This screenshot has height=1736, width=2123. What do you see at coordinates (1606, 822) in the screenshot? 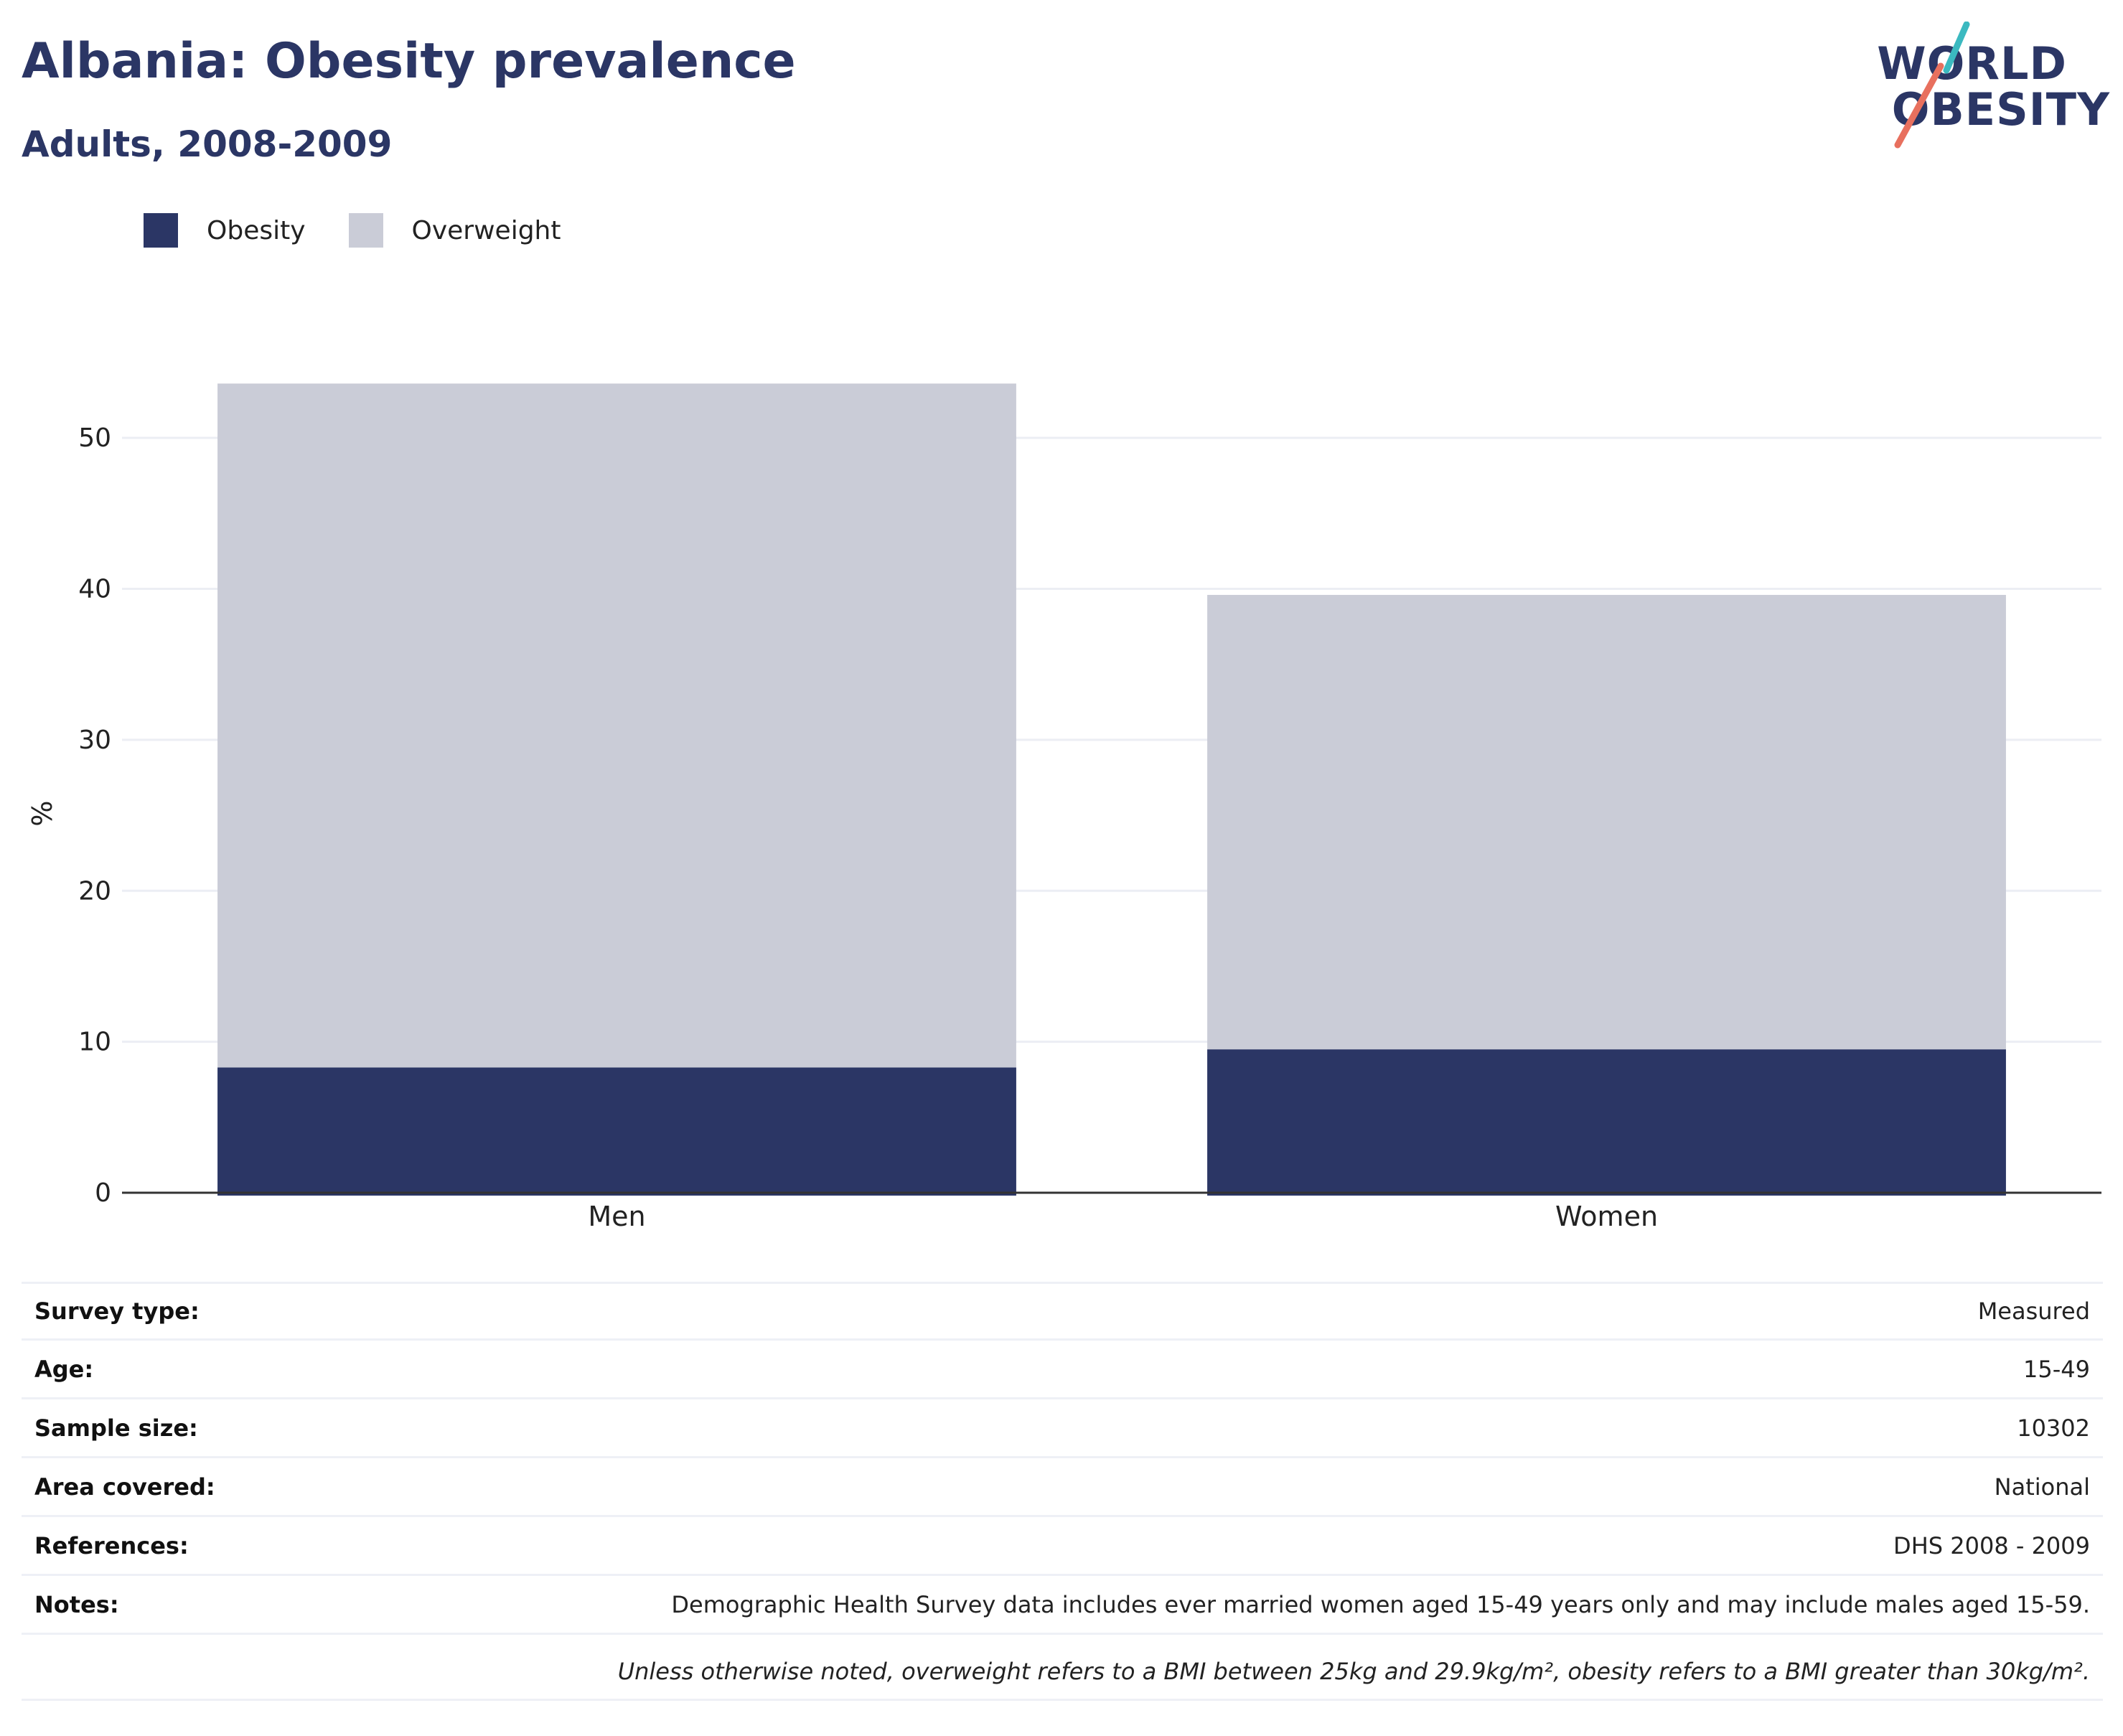
I see `bar-overweight-women` at bounding box center [1606, 822].